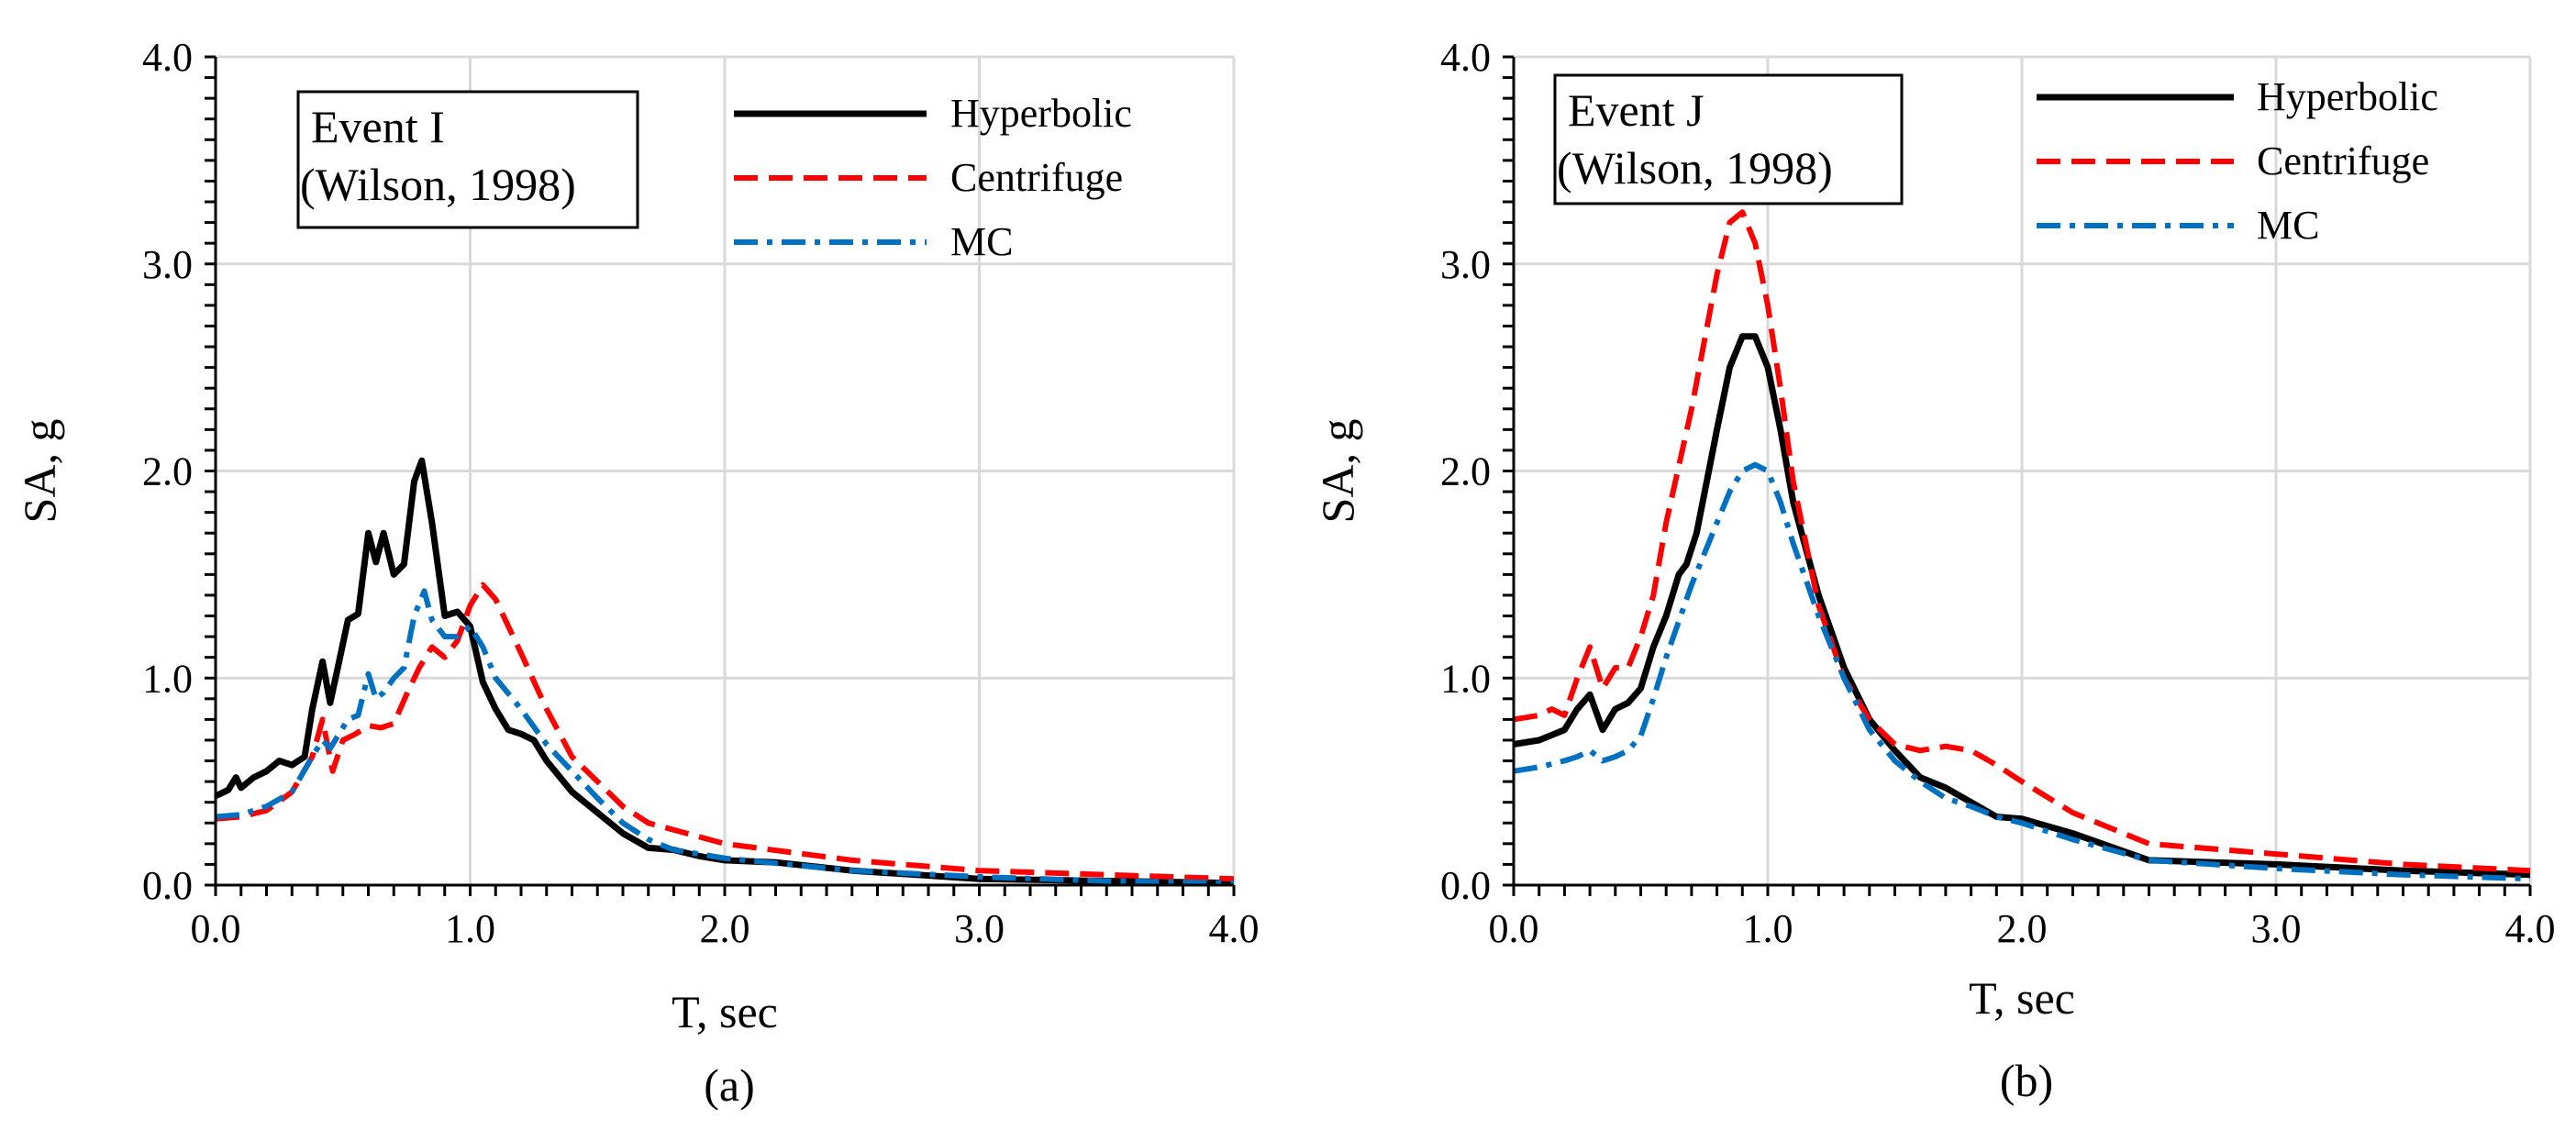 The width and height of the screenshot is (2576, 1141). What do you see at coordinates (378, 126) in the screenshot?
I see `annotation-line: Event I` at bounding box center [378, 126].